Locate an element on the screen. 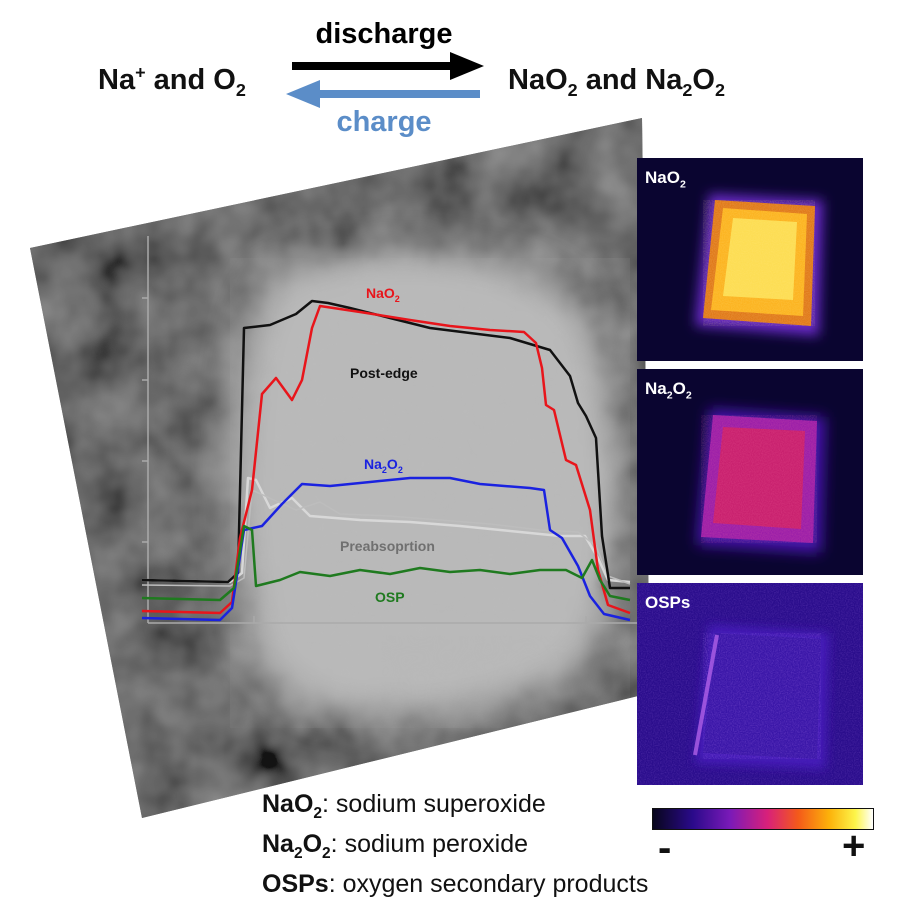  osp-trace-label: OSP is located at coordinates (390, 597).